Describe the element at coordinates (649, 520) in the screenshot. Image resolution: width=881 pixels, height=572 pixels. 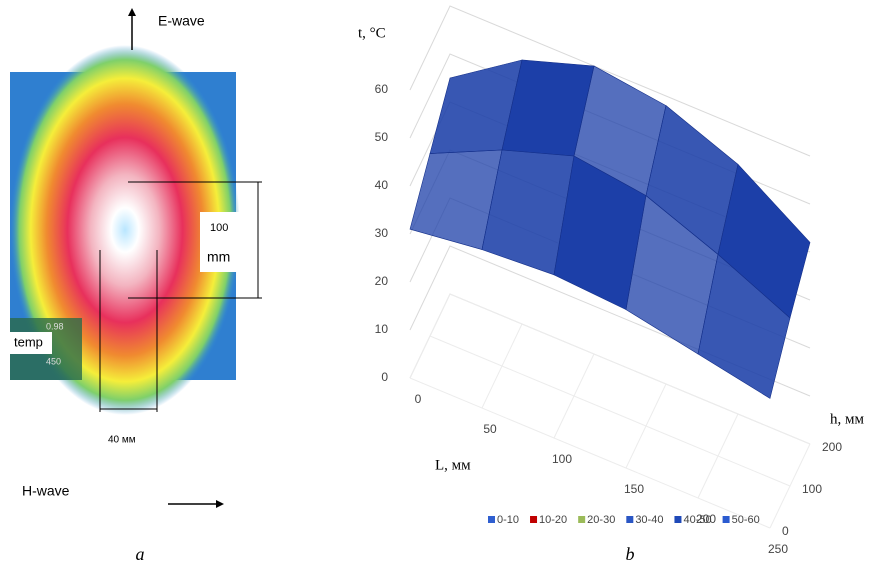
I see `legend-label: 30-40` at that location.